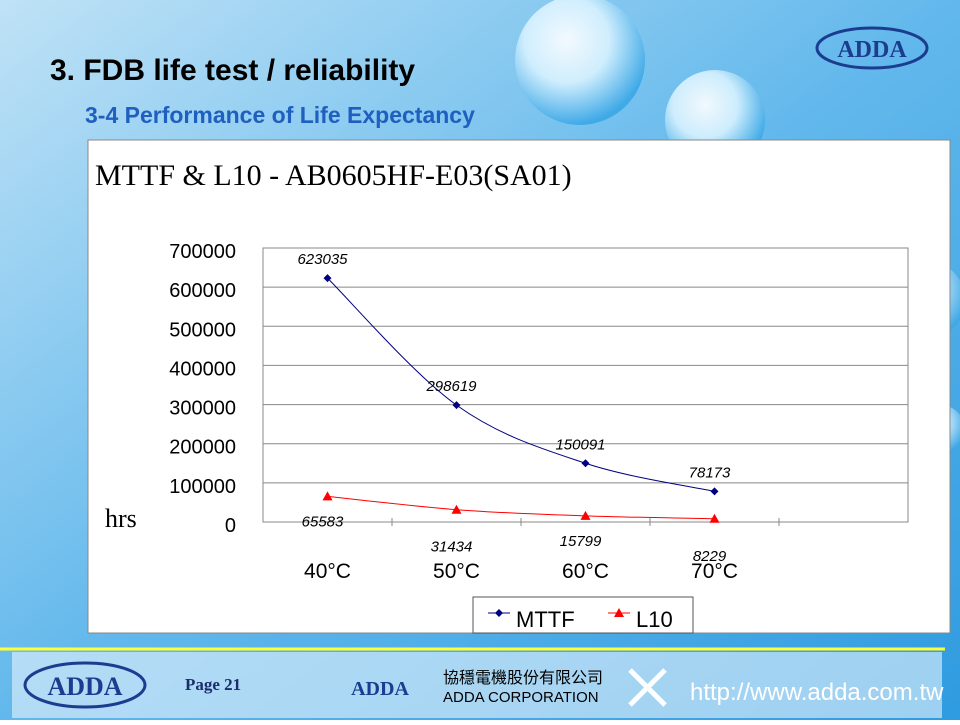 The image size is (960, 725). I want to click on slide-title: 3. FDB life test / reliability, so click(232, 70).